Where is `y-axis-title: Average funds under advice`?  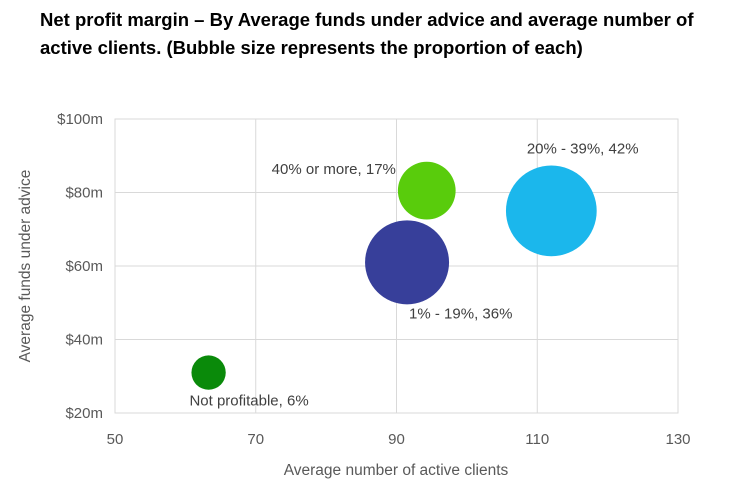
y-axis-title: Average funds under advice is located at coordinates (25, 266).